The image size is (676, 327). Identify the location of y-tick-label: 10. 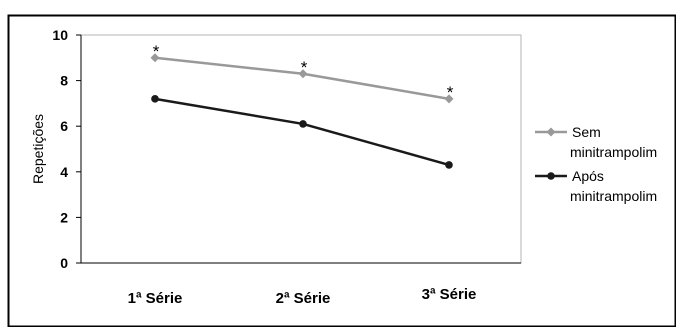
(60, 35).